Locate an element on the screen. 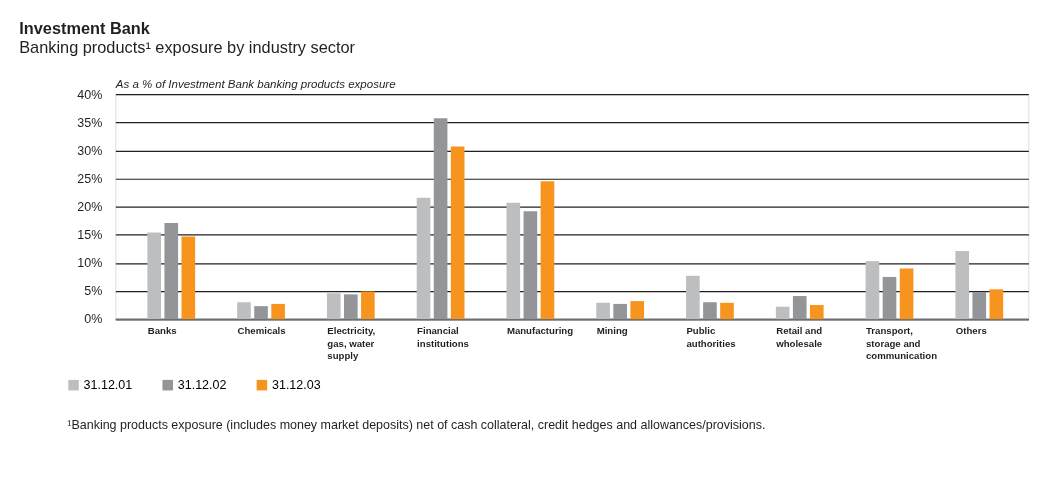 Image resolution: width=1038 pixels, height=477 pixels. y-tick-label: 0% is located at coordinates (93, 319).